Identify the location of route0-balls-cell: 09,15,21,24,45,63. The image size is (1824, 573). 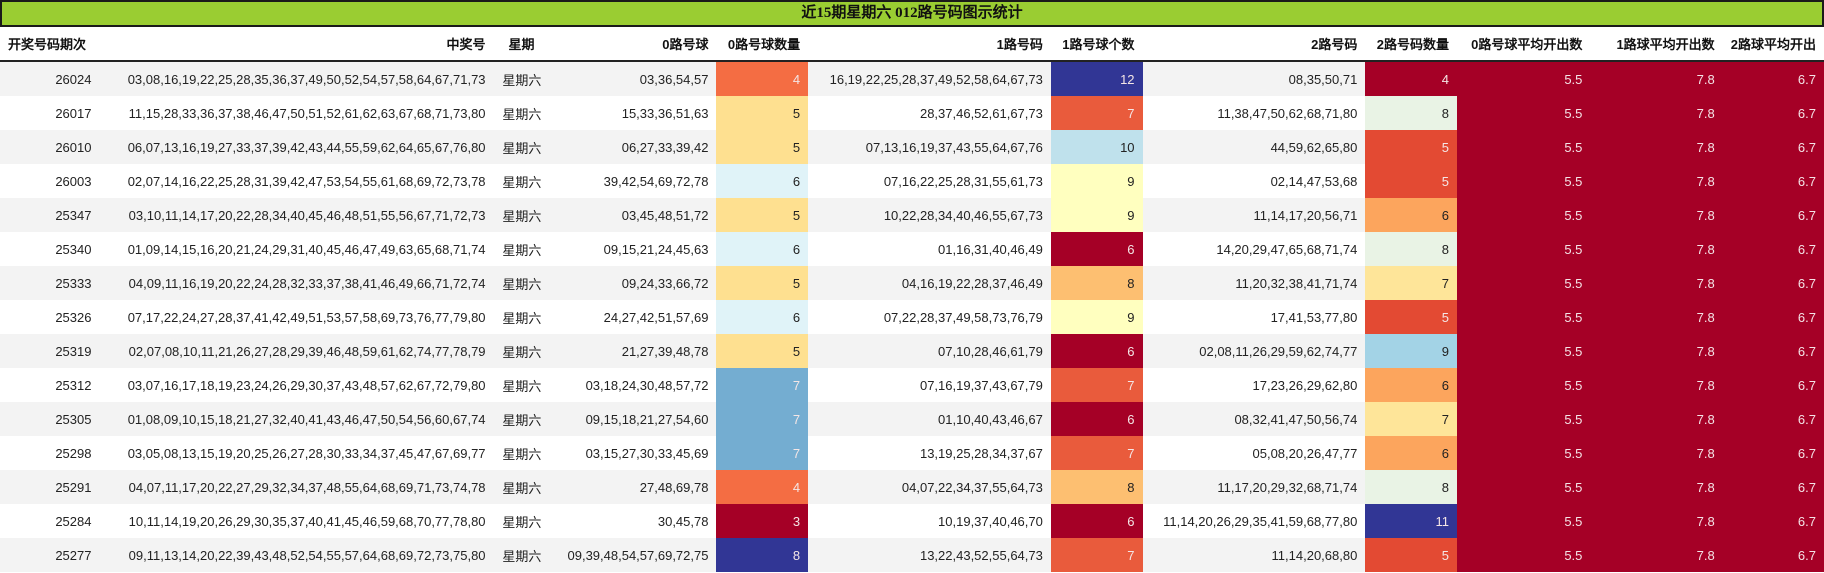
(633, 249).